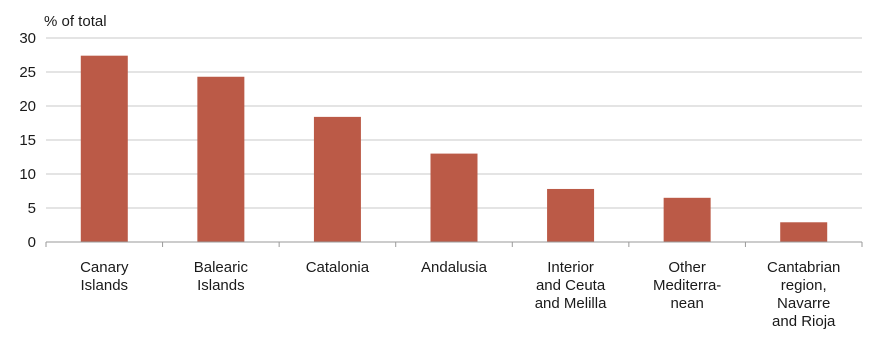  I want to click on y-tick-label: 15, so click(27, 140).